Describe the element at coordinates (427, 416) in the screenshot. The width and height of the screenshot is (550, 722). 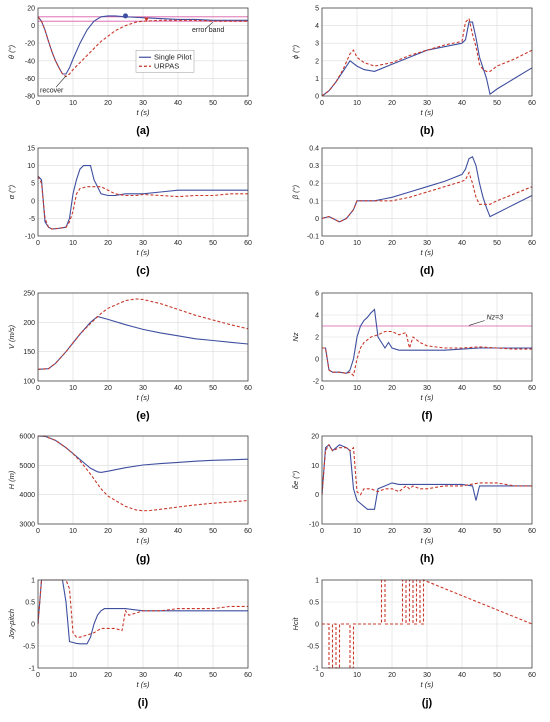
I see `panel-caption: (f)` at that location.